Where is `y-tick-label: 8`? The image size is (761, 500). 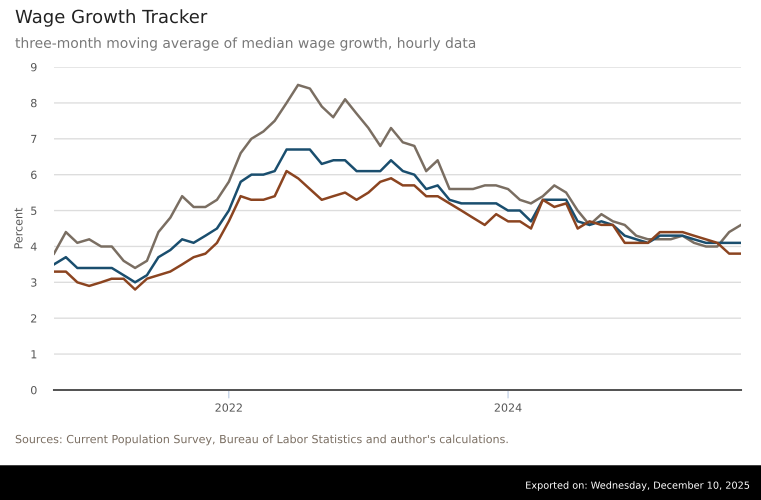
y-tick-label: 8 is located at coordinates (34, 103).